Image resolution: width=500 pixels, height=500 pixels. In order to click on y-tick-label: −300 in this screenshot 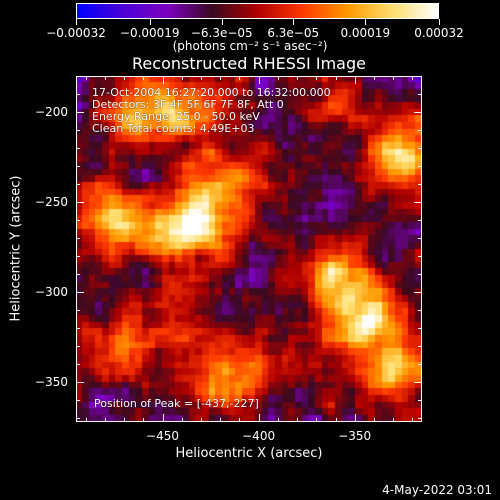, I will do `click(51, 292)`.